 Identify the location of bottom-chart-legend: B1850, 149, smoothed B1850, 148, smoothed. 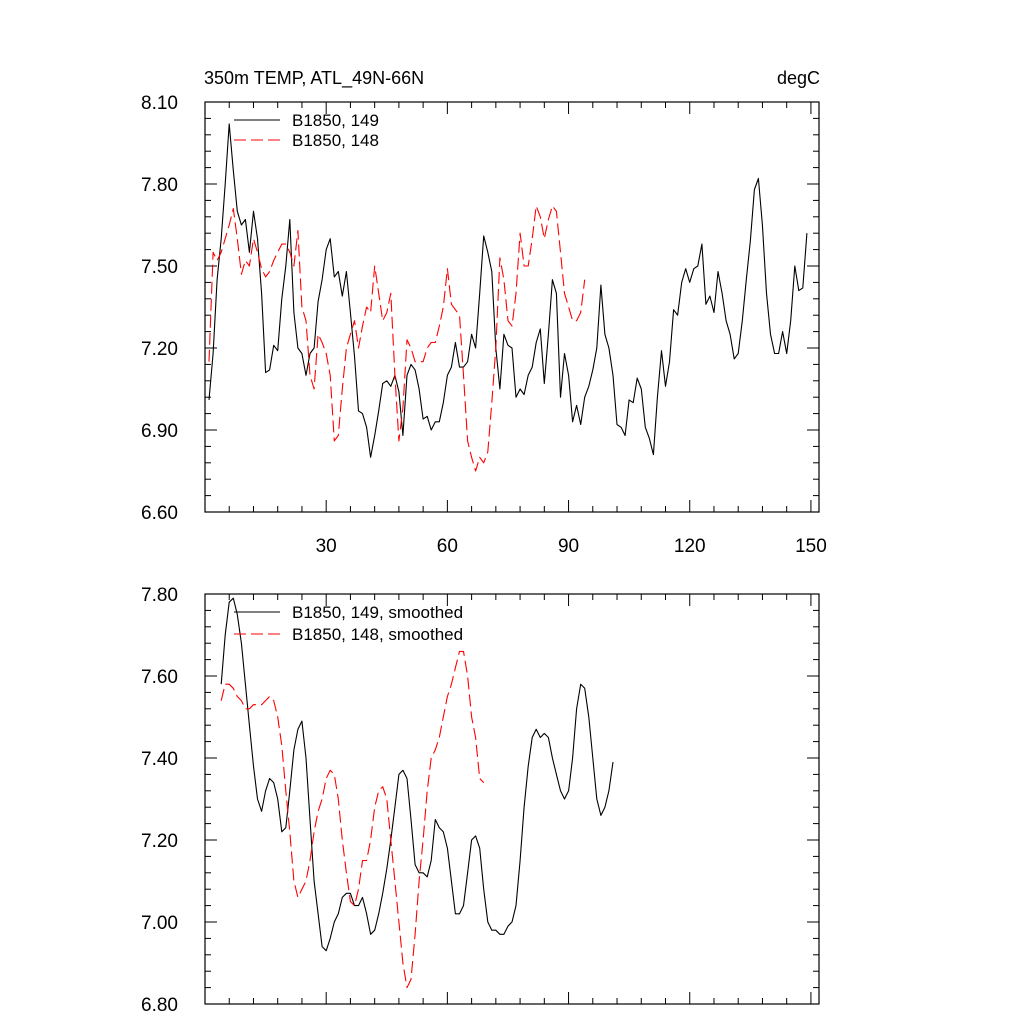
(348, 623).